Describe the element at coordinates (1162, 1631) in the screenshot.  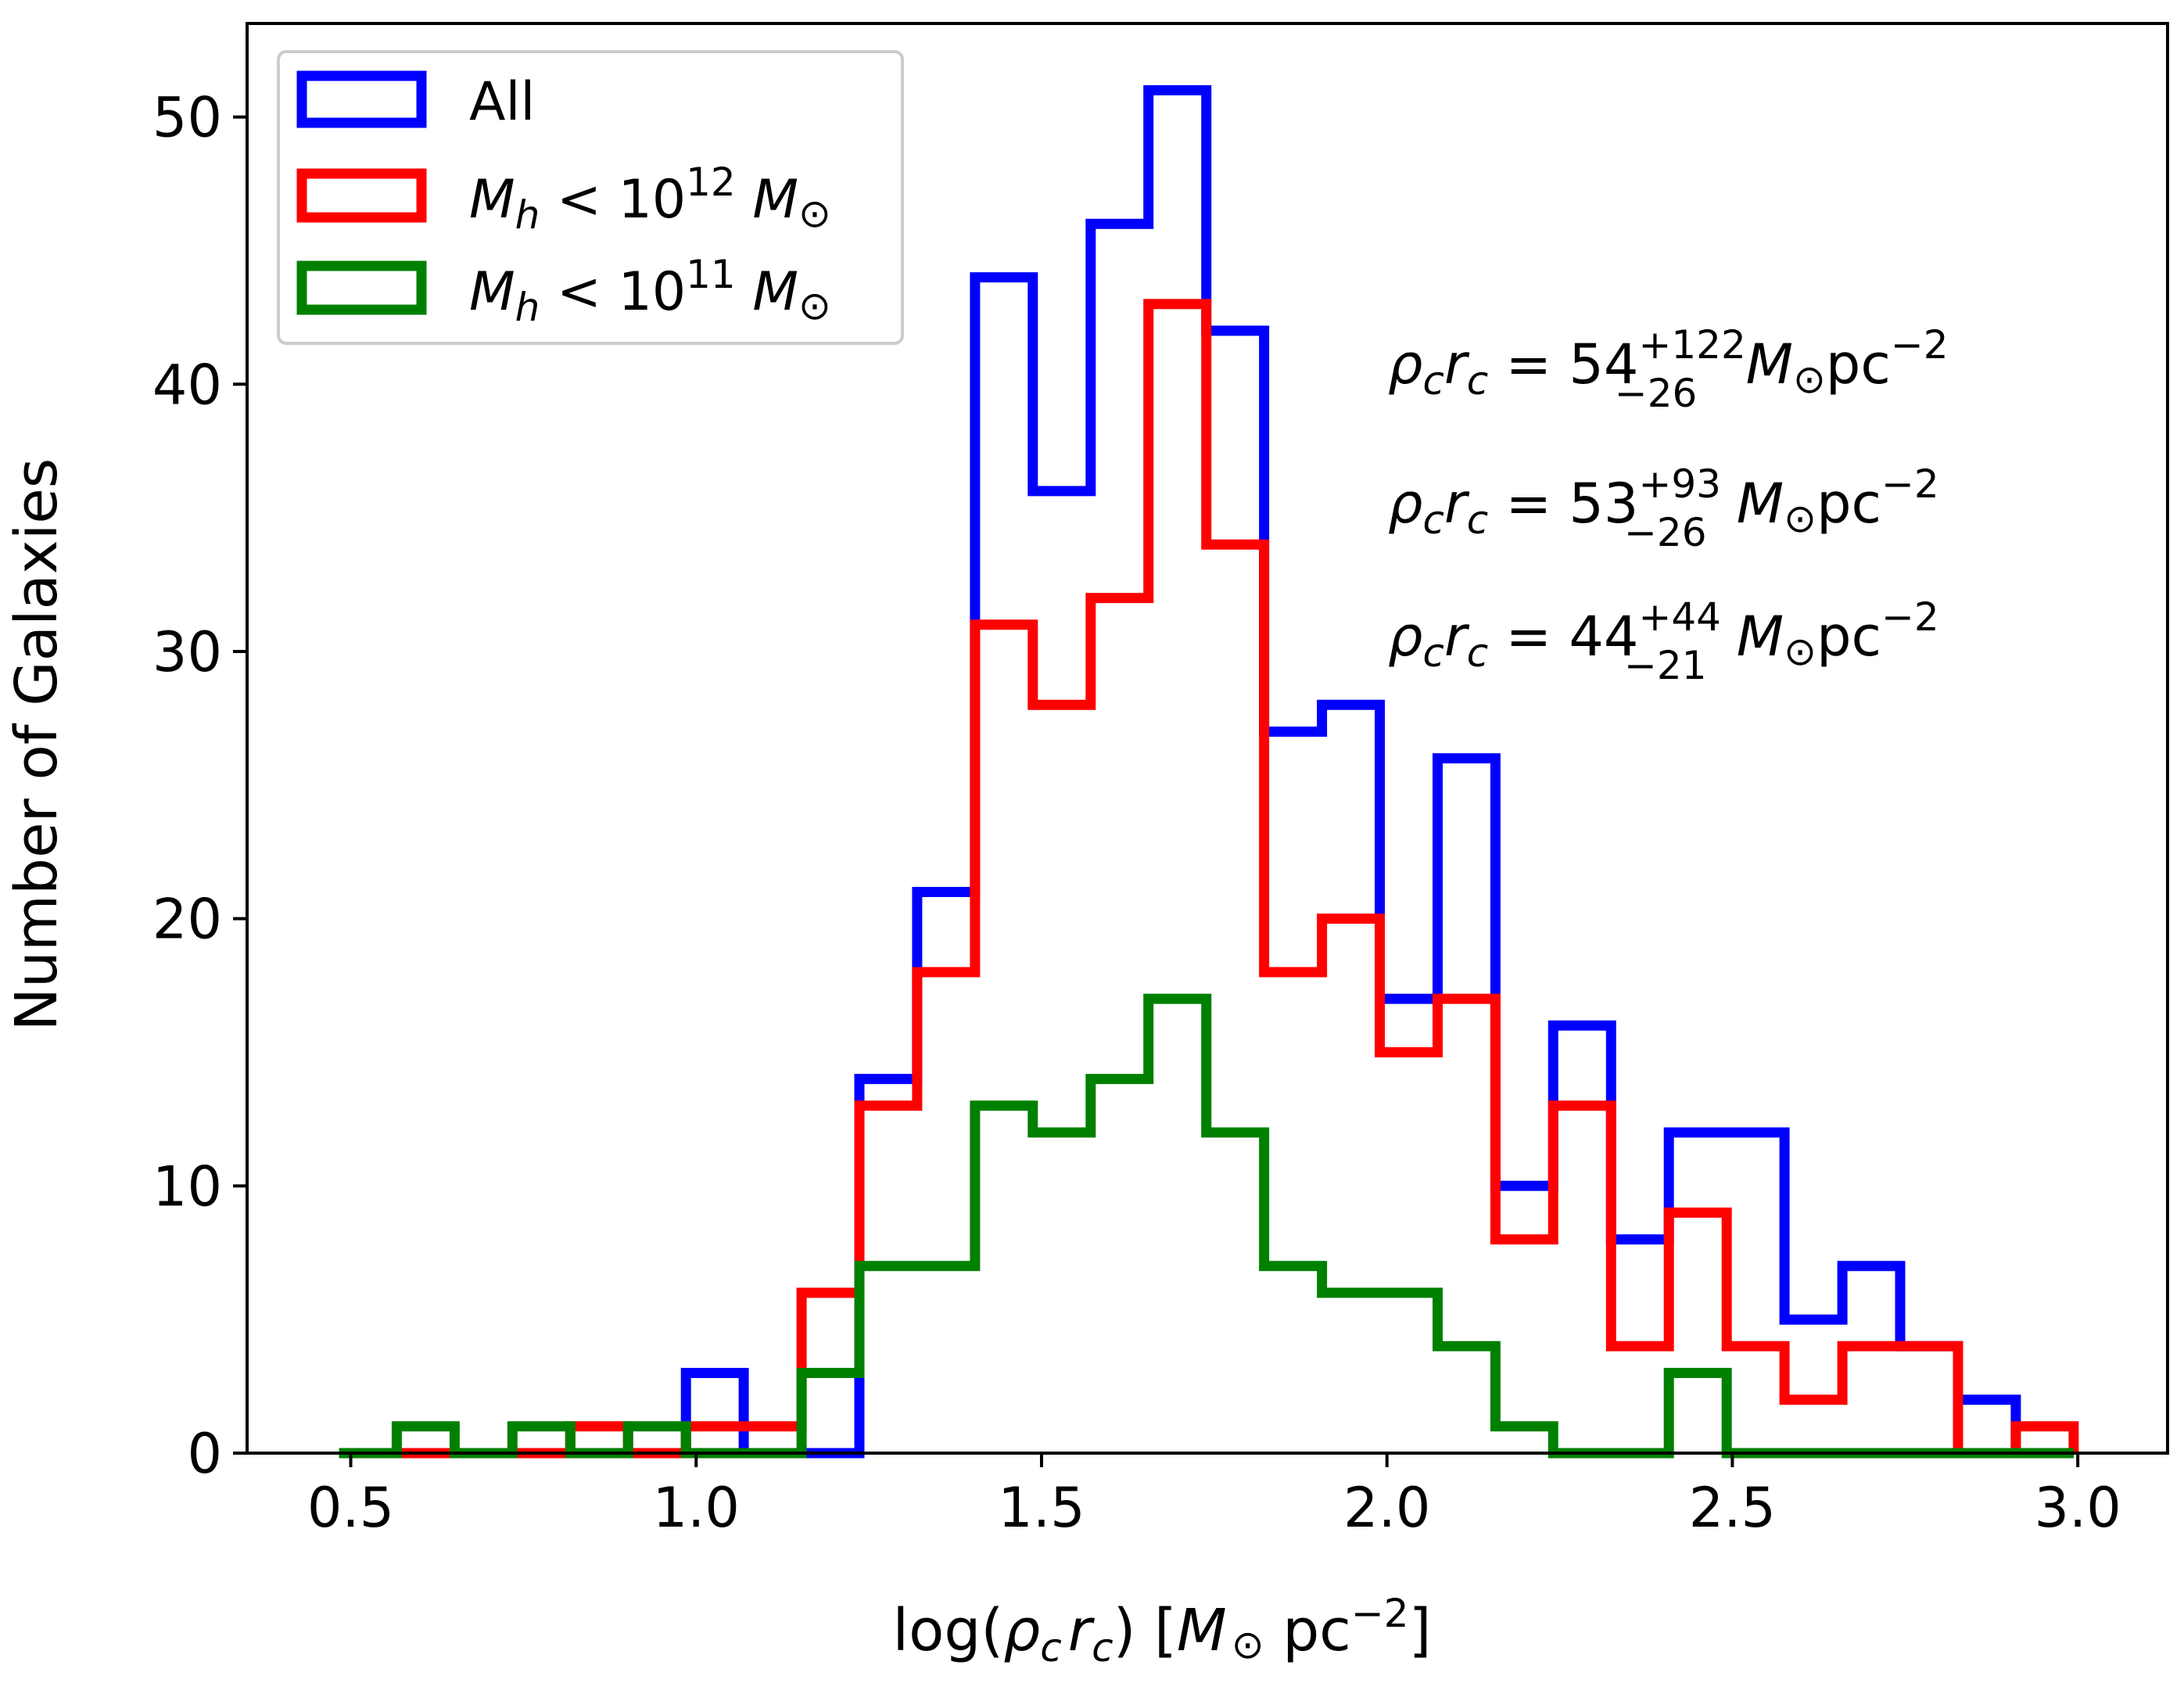
I see `x-axis-label: log(ρc rc) [M ⊙ pc−2]` at that location.